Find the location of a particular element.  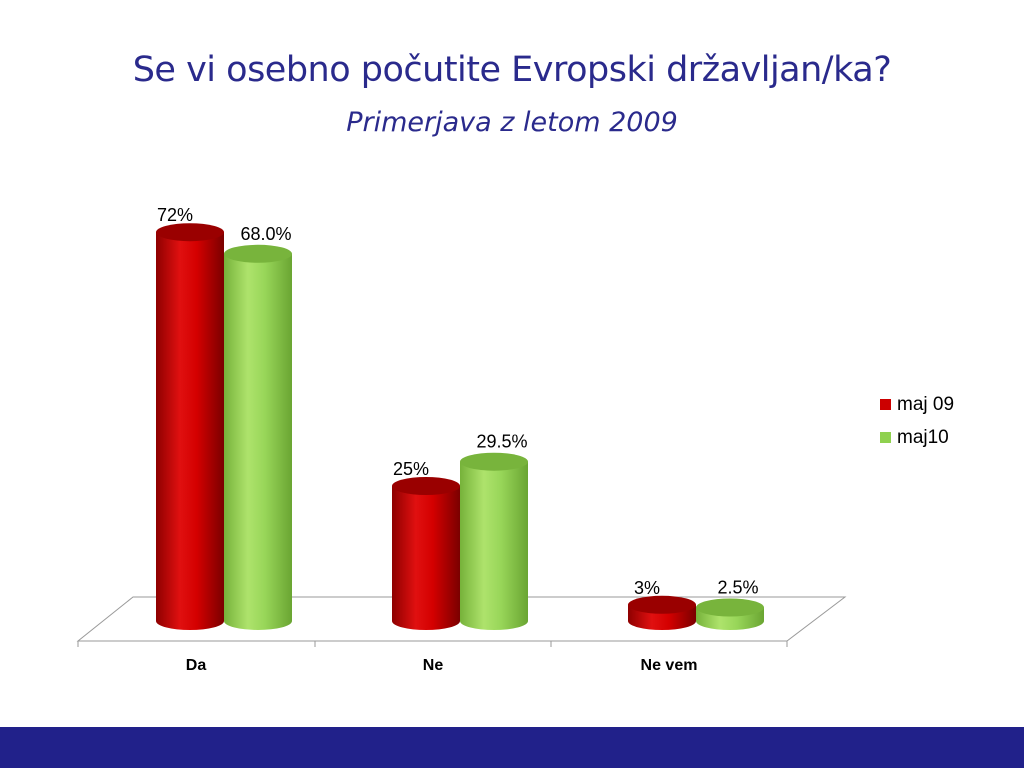

legend-item-maj-09: maj 09 is located at coordinates (917, 404).